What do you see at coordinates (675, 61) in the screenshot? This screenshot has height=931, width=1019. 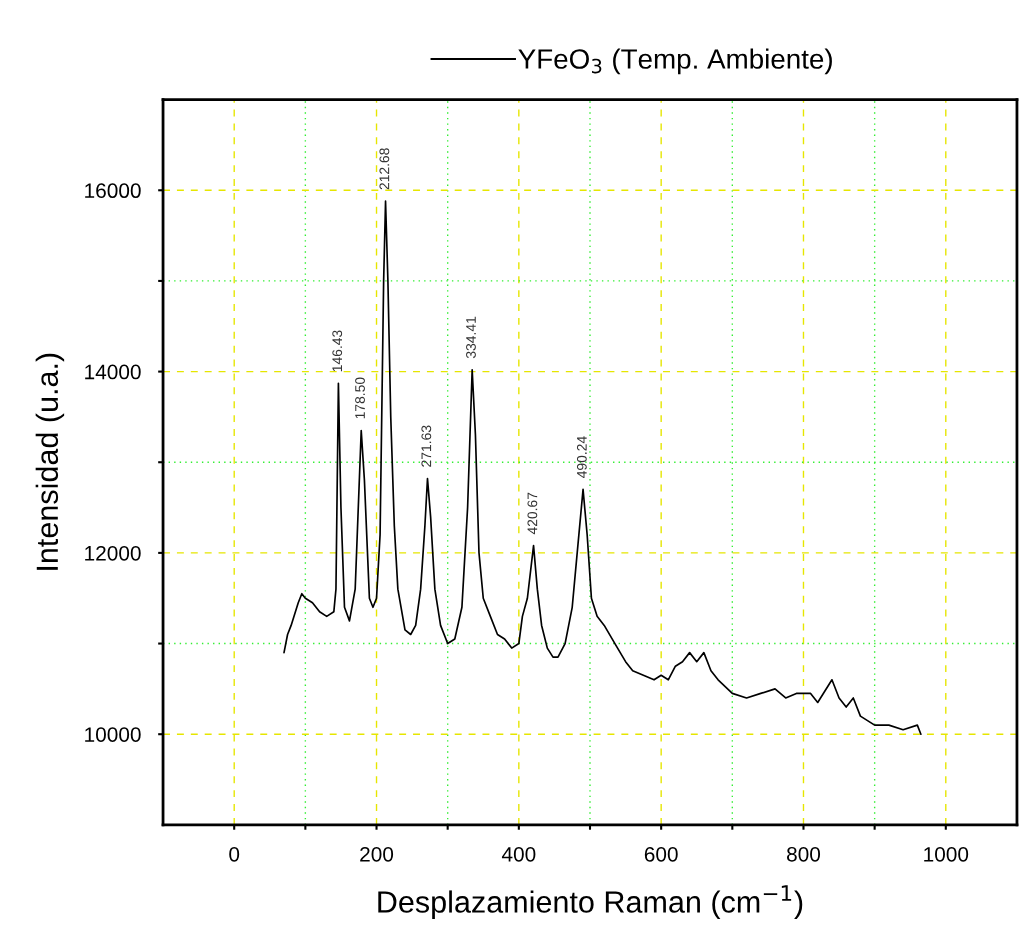 I see `legend-label: YFeO$_{3}$ (Temp. Ambiente)` at bounding box center [675, 61].